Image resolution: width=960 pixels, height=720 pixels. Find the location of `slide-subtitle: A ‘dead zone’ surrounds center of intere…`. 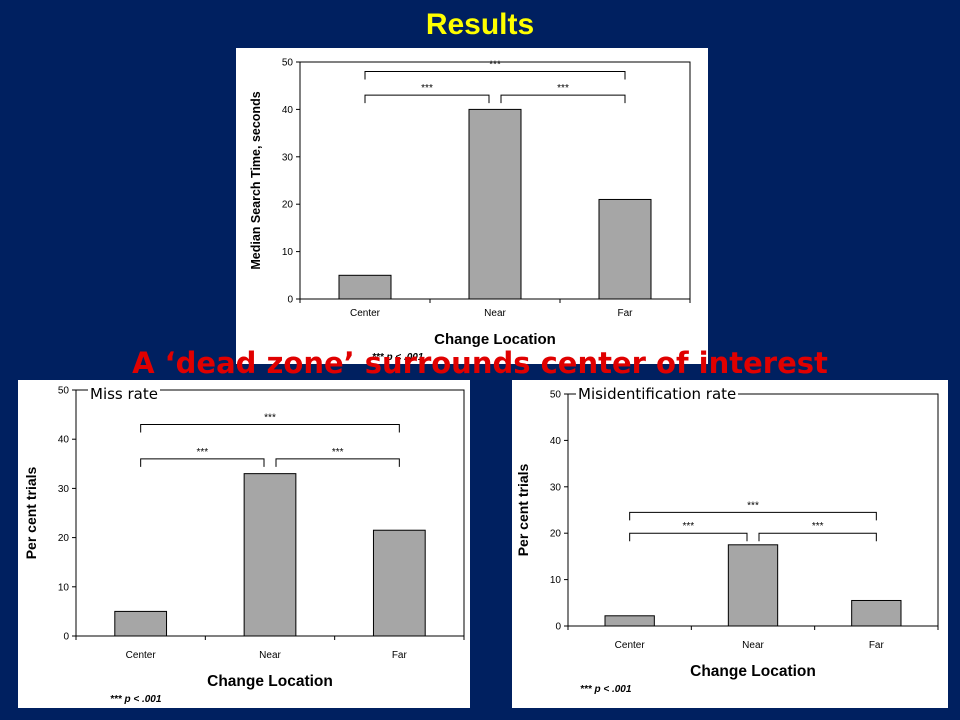

slide-subtitle: A ‘dead zone’ surrounds center of intere… is located at coordinates (480, 363).